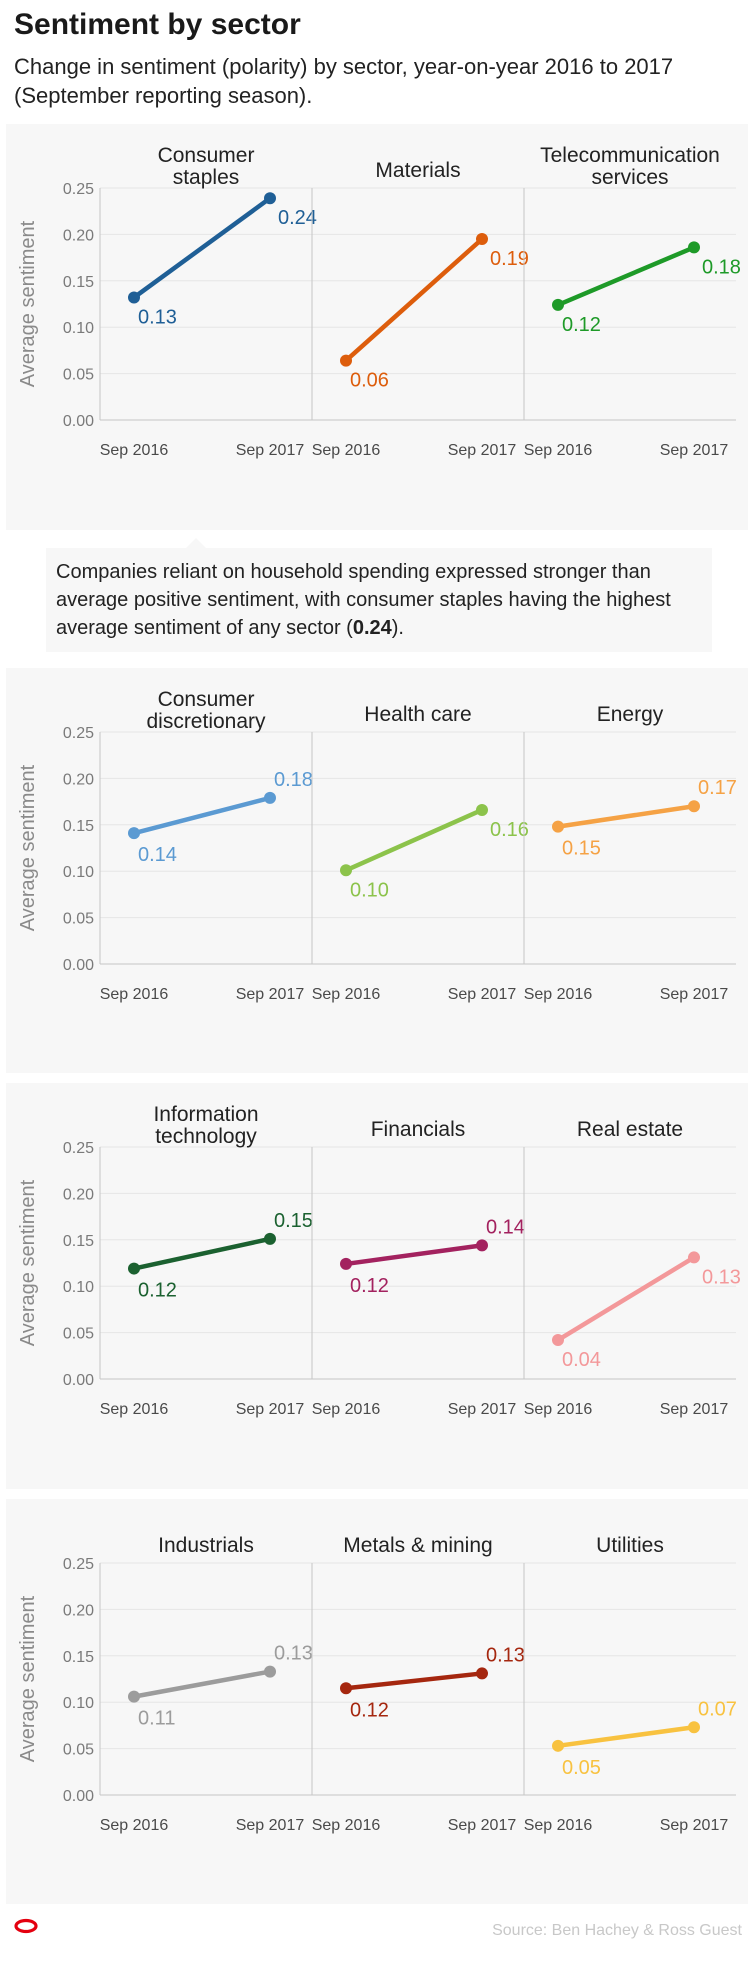 The image size is (754, 1962). I want to click on facet-title-real-estate: Real estate, so click(630, 1129).